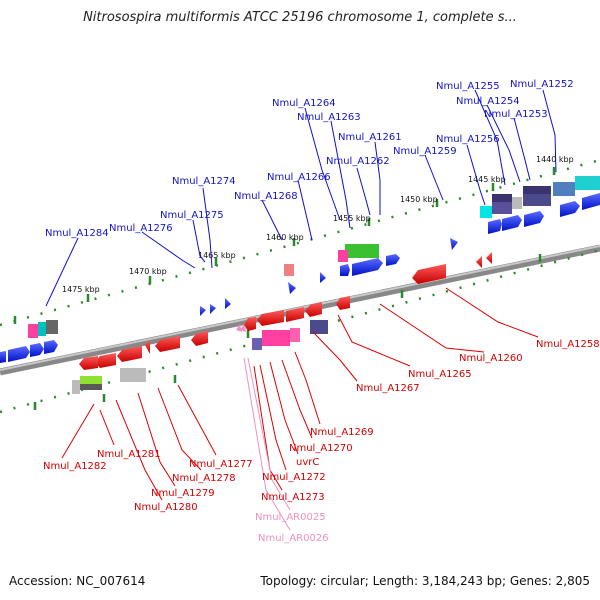 The height and width of the screenshot is (600, 600). Describe the element at coordinates (342, 432) in the screenshot. I see `gene-label: Nmul_A1269` at that location.